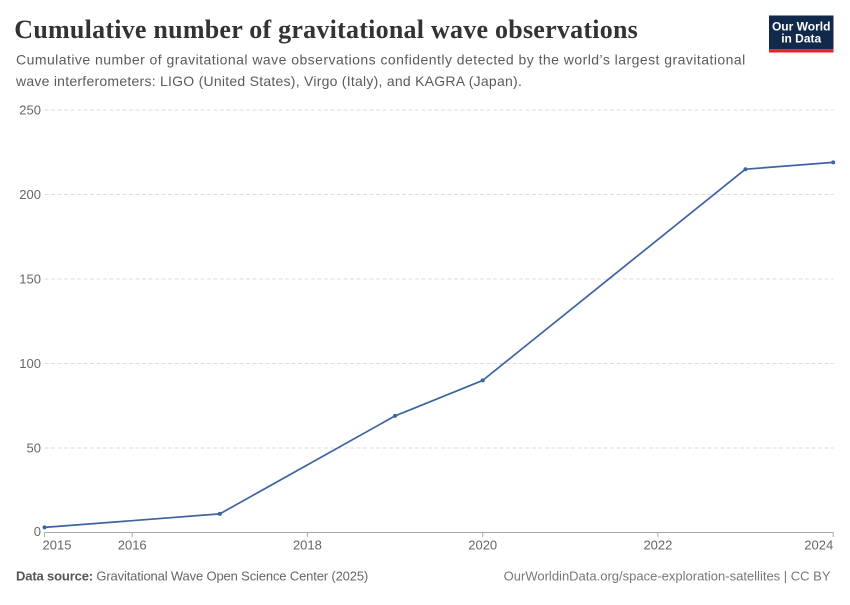  Describe the element at coordinates (30, 279) in the screenshot. I see `svg-text: 150` at that location.